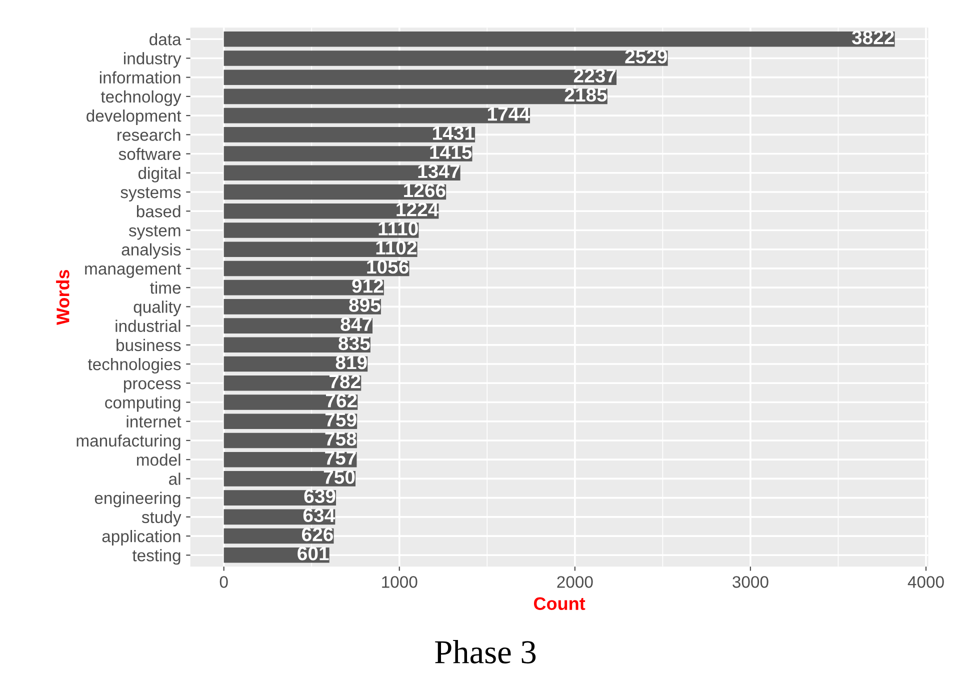  What do you see at coordinates (340, 458) in the screenshot?
I see `data-label: 757` at bounding box center [340, 458].